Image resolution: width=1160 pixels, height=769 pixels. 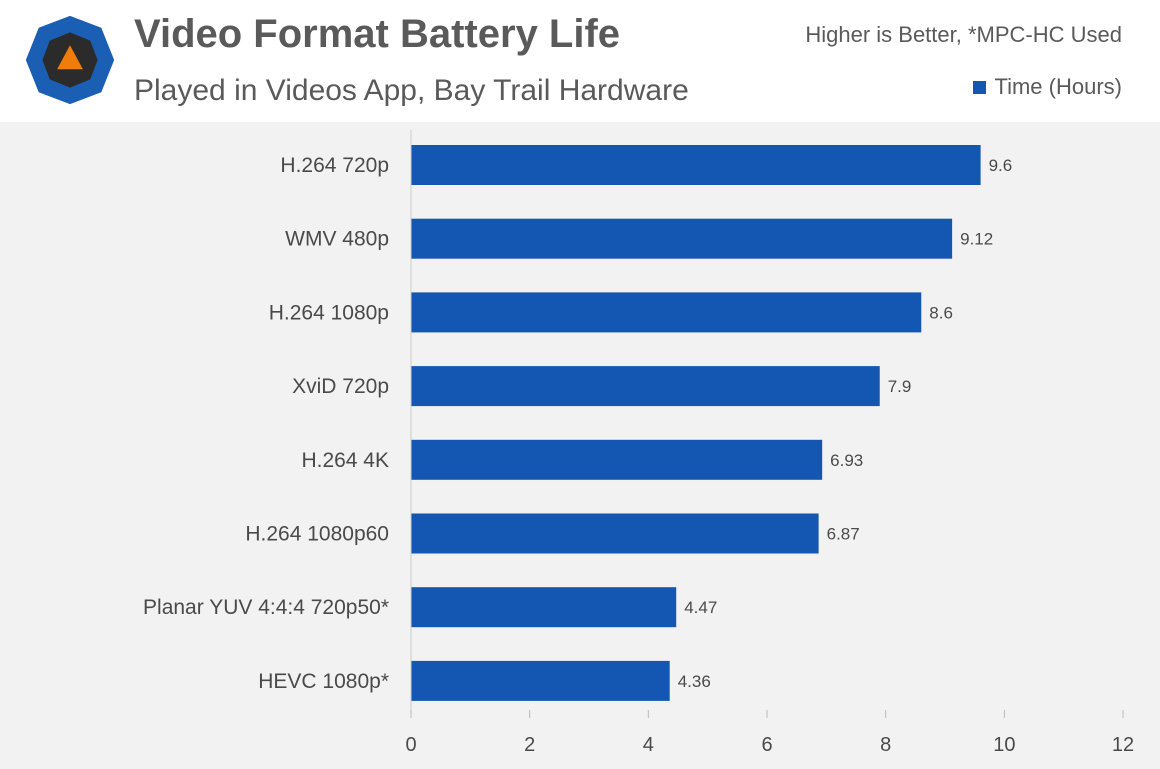 What do you see at coordinates (694, 681) in the screenshot?
I see `value-label: 4.36` at bounding box center [694, 681].